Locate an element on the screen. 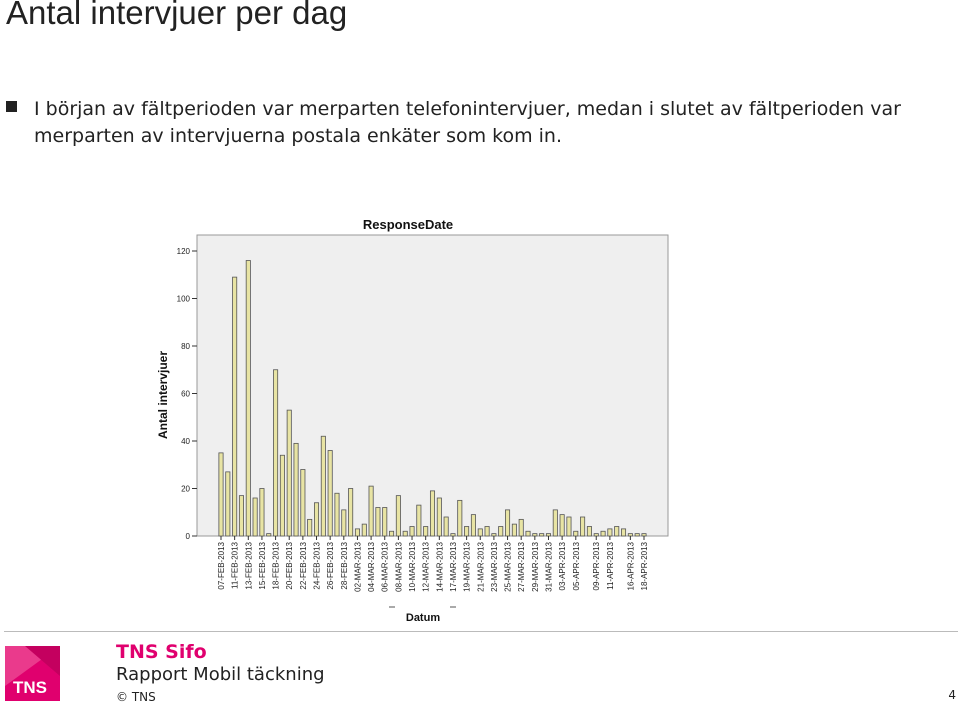 Image resolution: width=960 pixels, height=705 pixels. x-tick-label: 31-MAR-2013 is located at coordinates (548, 566).